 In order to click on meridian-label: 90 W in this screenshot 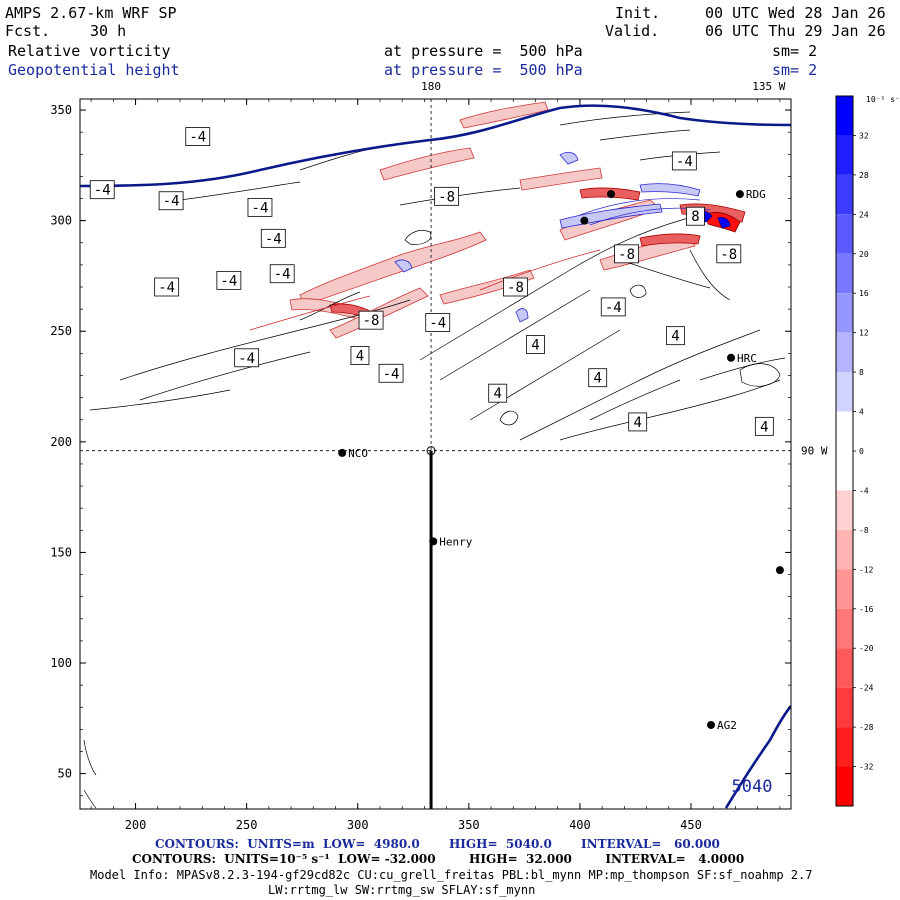, I will do `click(814, 451)`.